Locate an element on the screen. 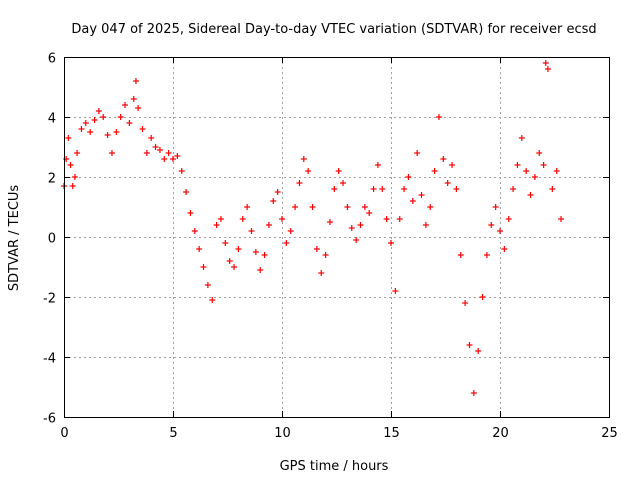 The height and width of the screenshot is (480, 640). x-tick-label: 0 is located at coordinates (64, 433).